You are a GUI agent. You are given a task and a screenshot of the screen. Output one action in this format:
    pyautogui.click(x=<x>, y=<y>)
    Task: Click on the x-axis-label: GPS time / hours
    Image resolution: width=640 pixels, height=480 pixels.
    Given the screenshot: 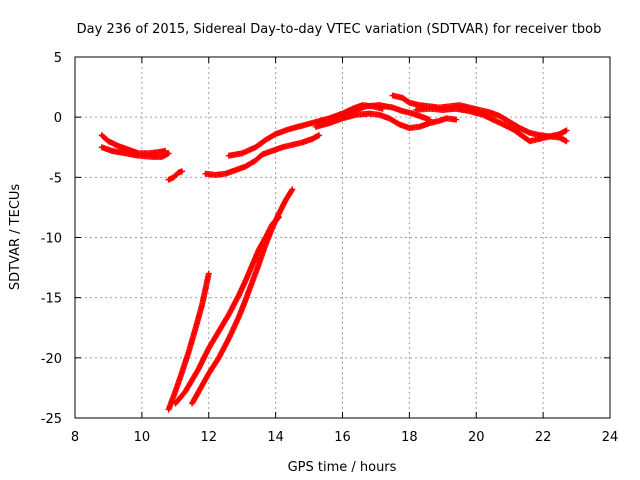 What is the action you would take?
    pyautogui.click(x=342, y=467)
    